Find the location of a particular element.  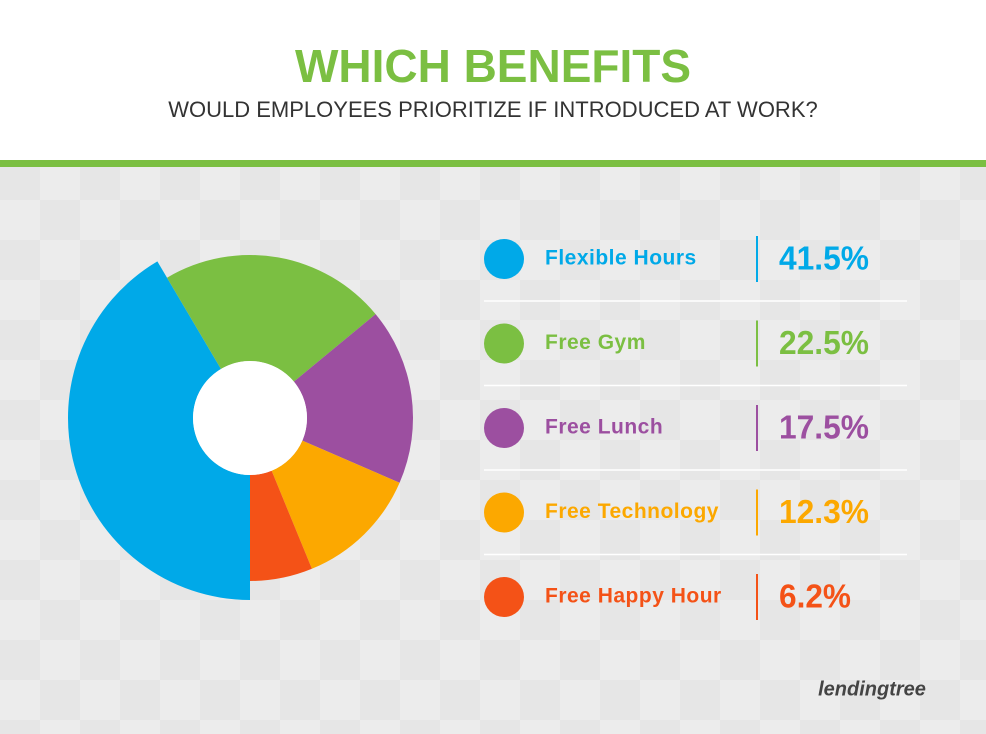

value-label: 12.3% is located at coordinates (824, 511).